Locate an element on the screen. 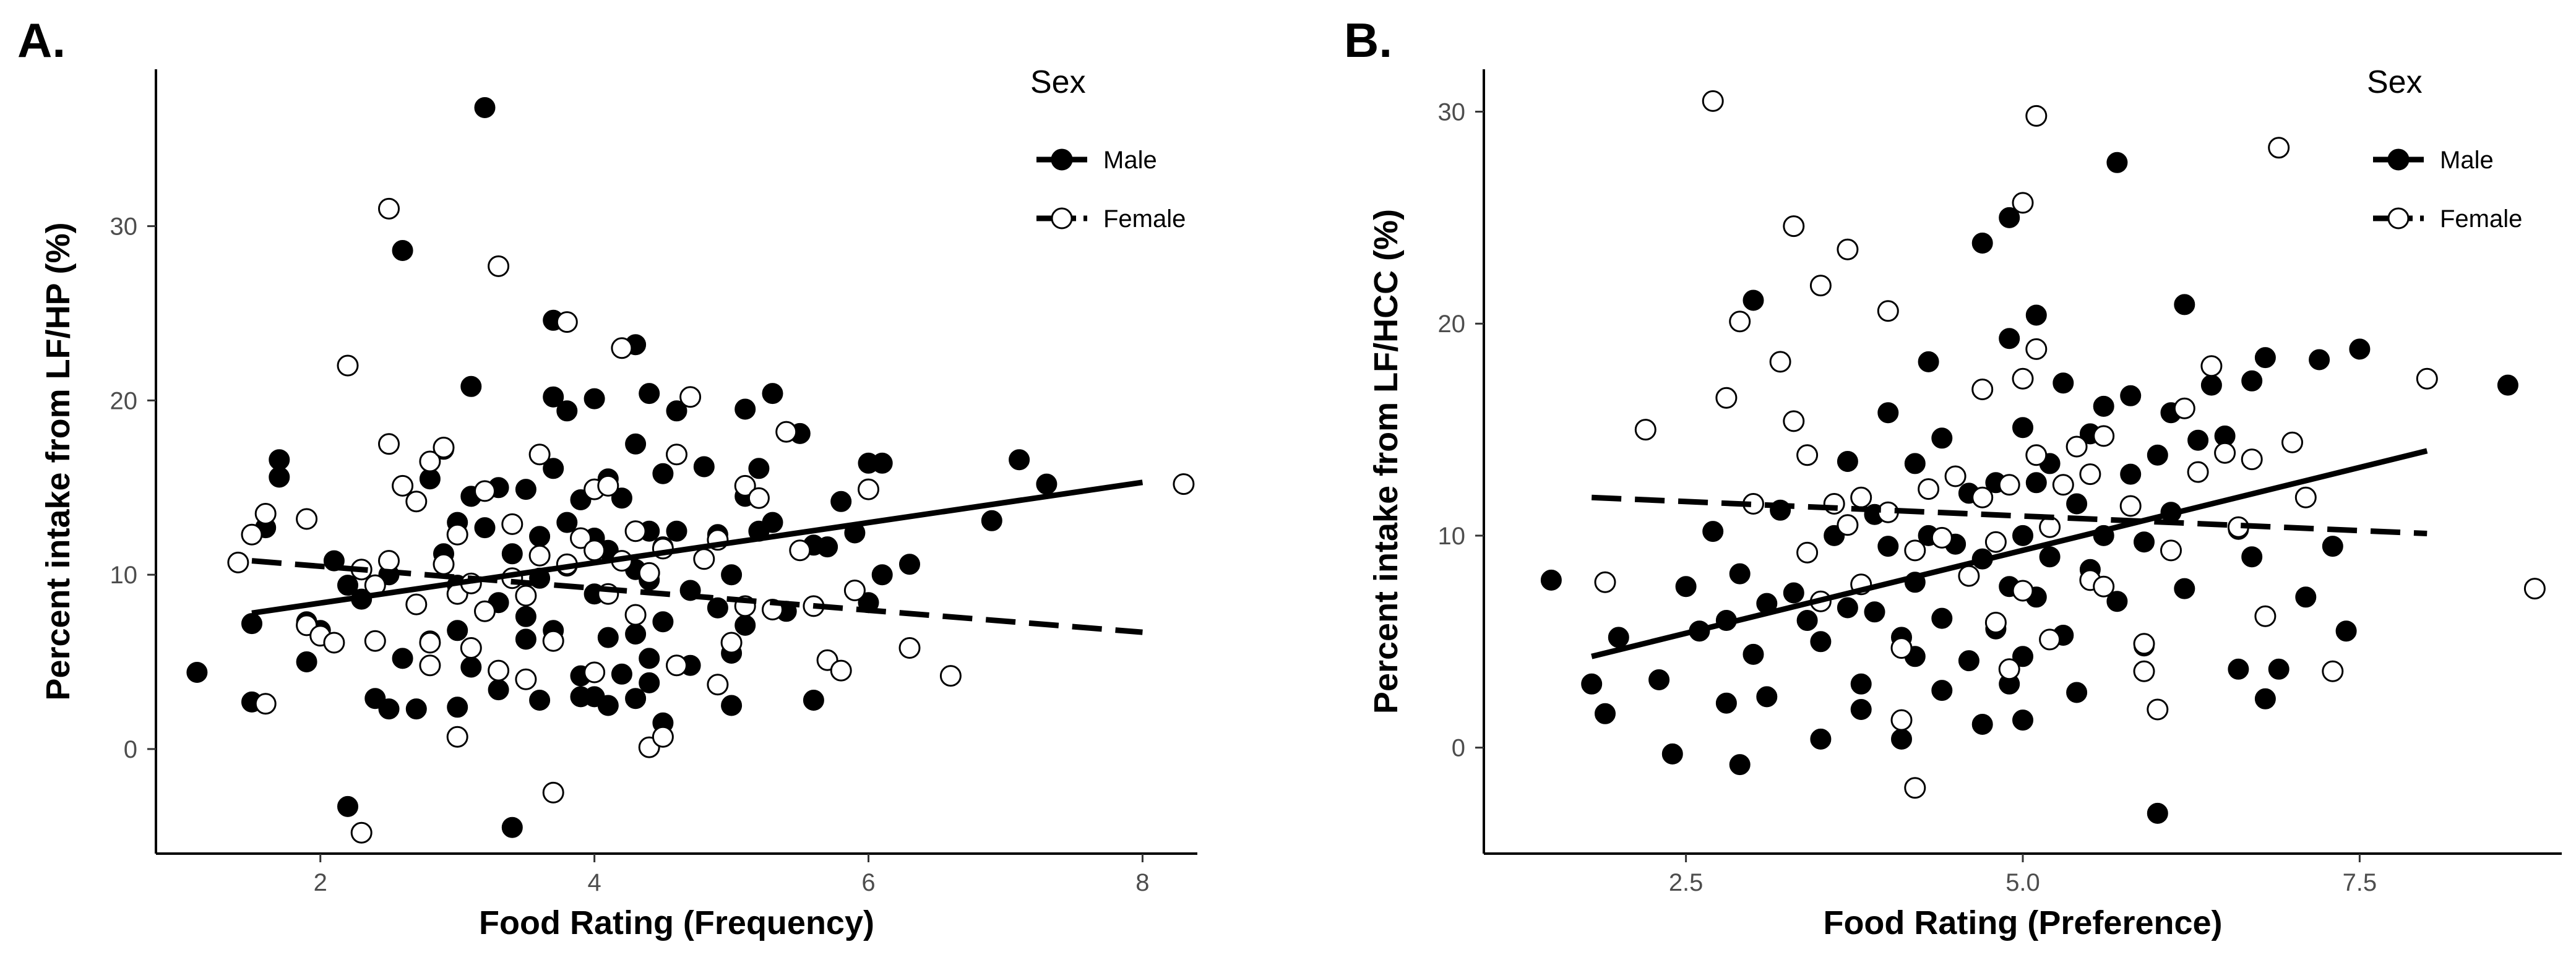 This screenshot has height=960, width=2576. y-tick-label: 10 is located at coordinates (124, 575).